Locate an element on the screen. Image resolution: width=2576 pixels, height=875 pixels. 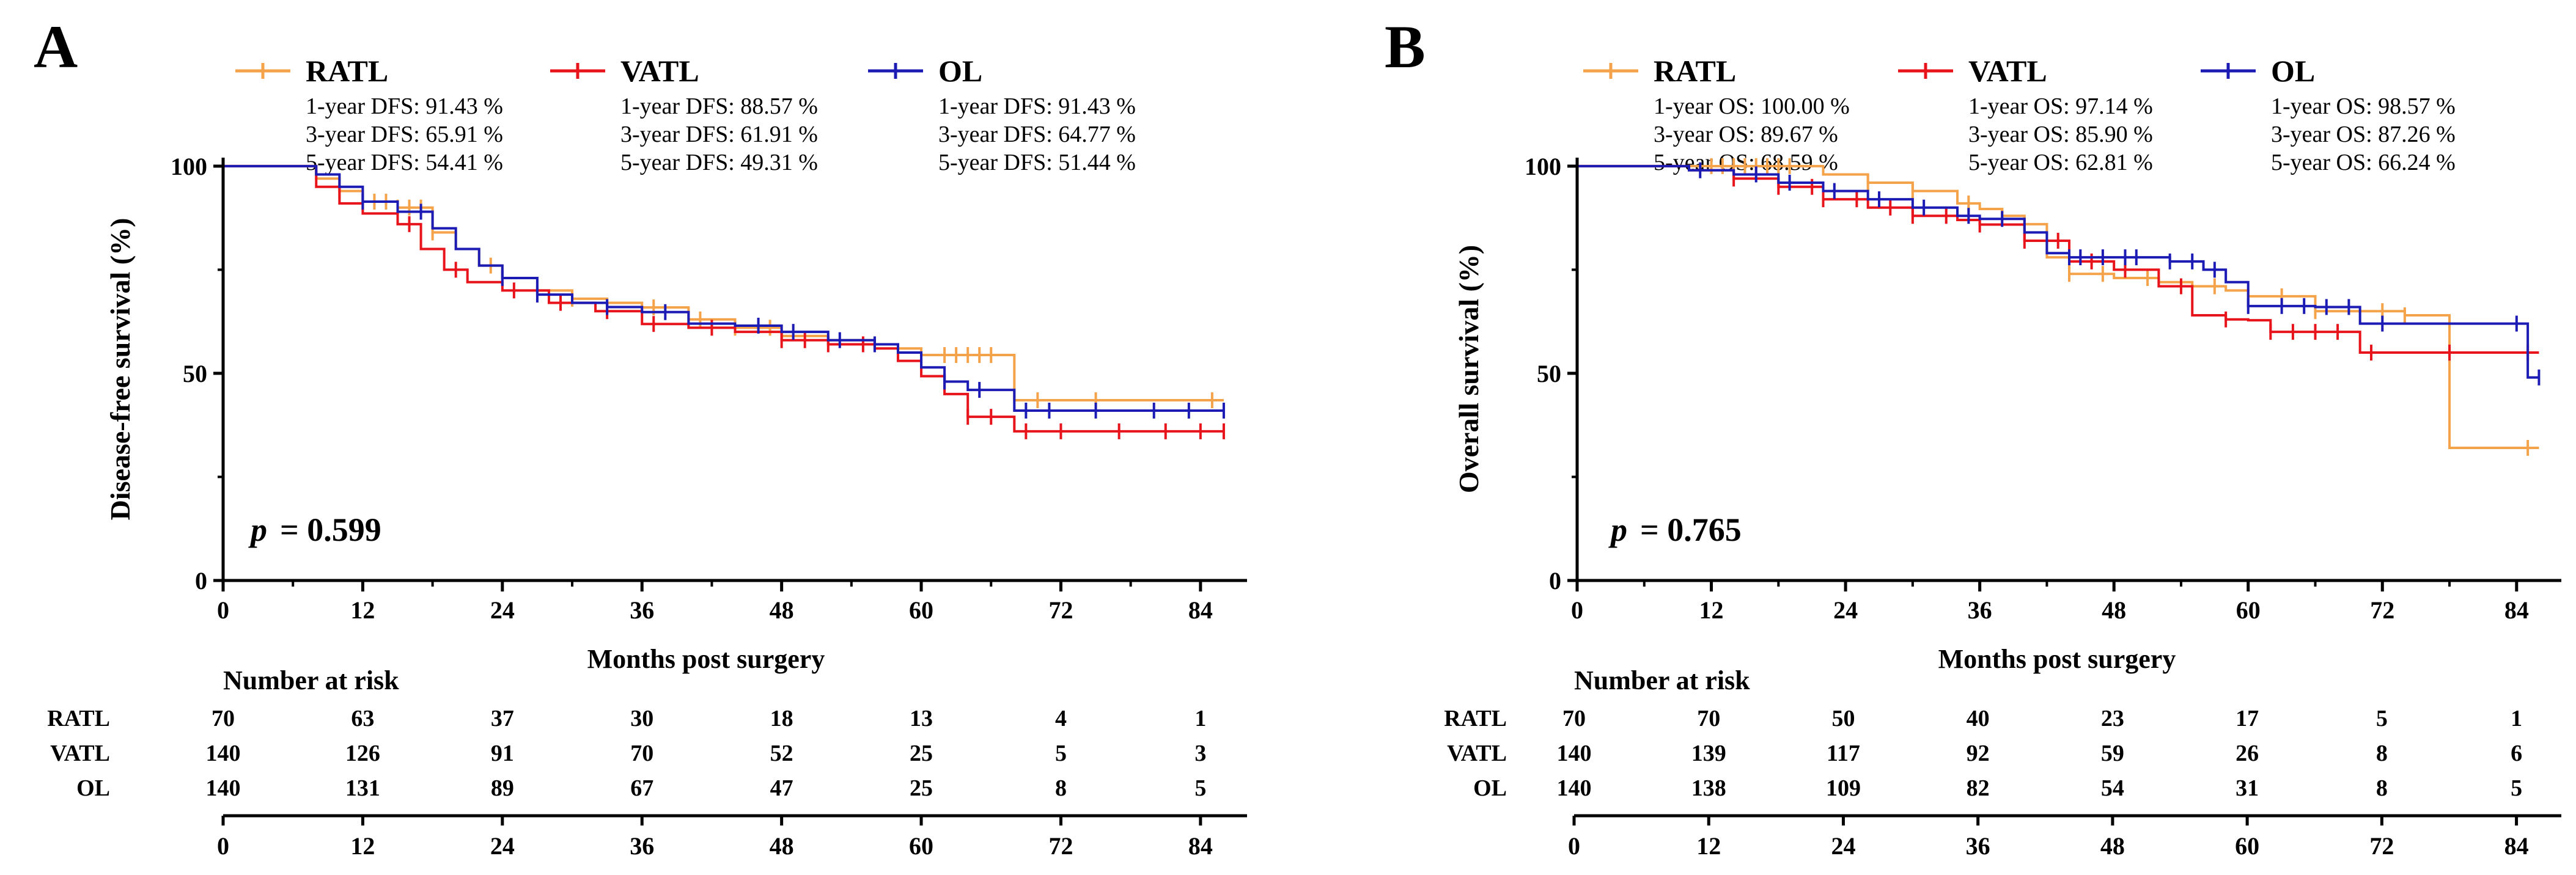
risk-value-ol: 31 is located at coordinates (2247, 788).